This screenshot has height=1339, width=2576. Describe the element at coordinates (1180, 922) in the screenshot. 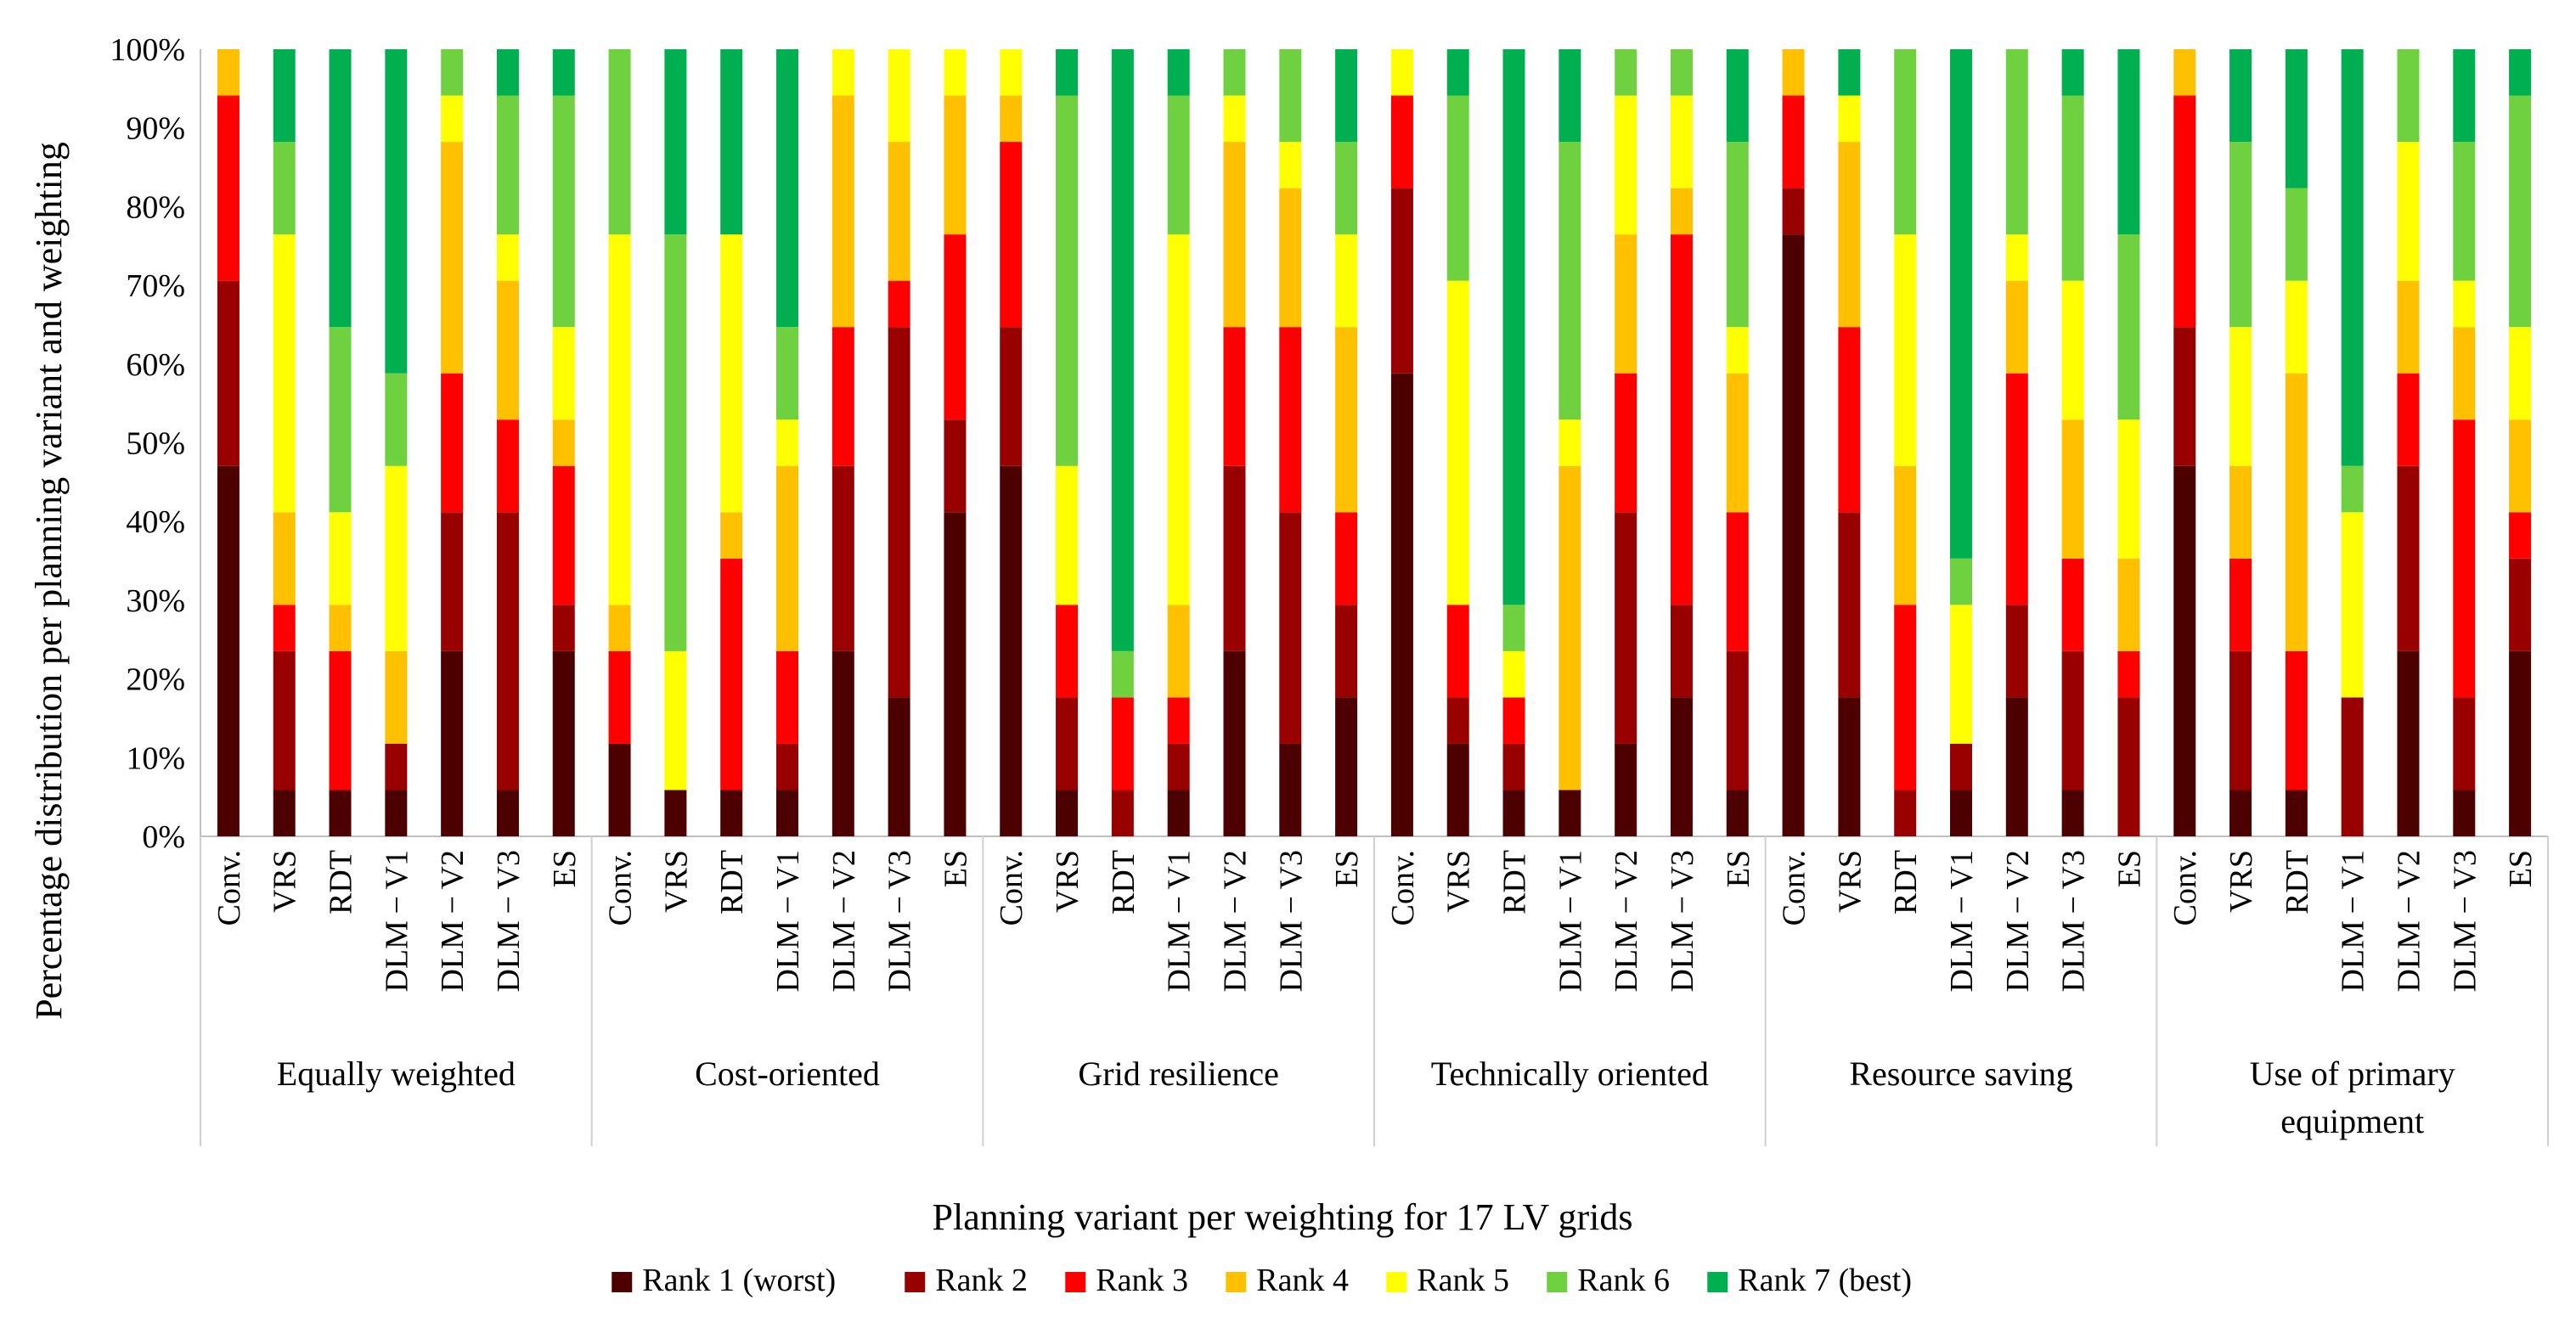

I see `x-tick-label: DLM − V1` at that location.